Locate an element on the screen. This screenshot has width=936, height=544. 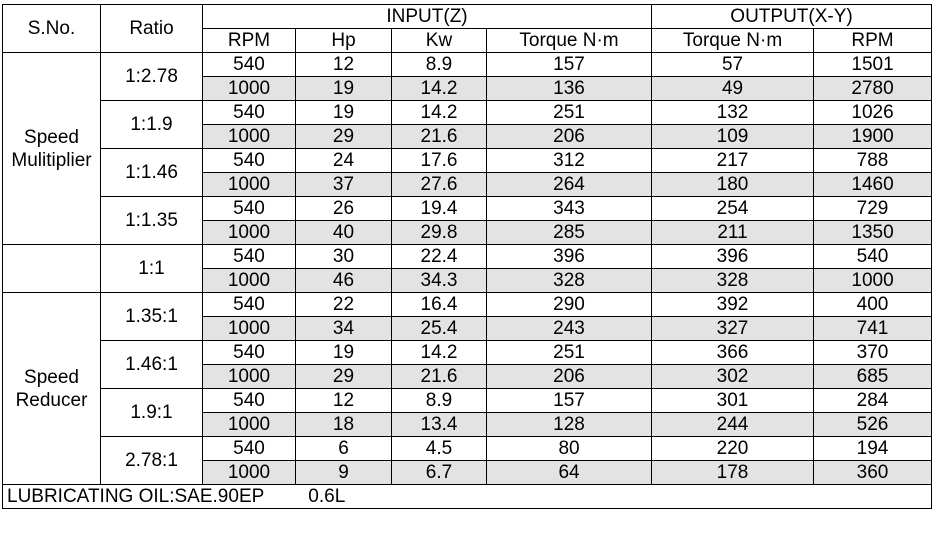
value-cell: 49 is located at coordinates (733, 88).